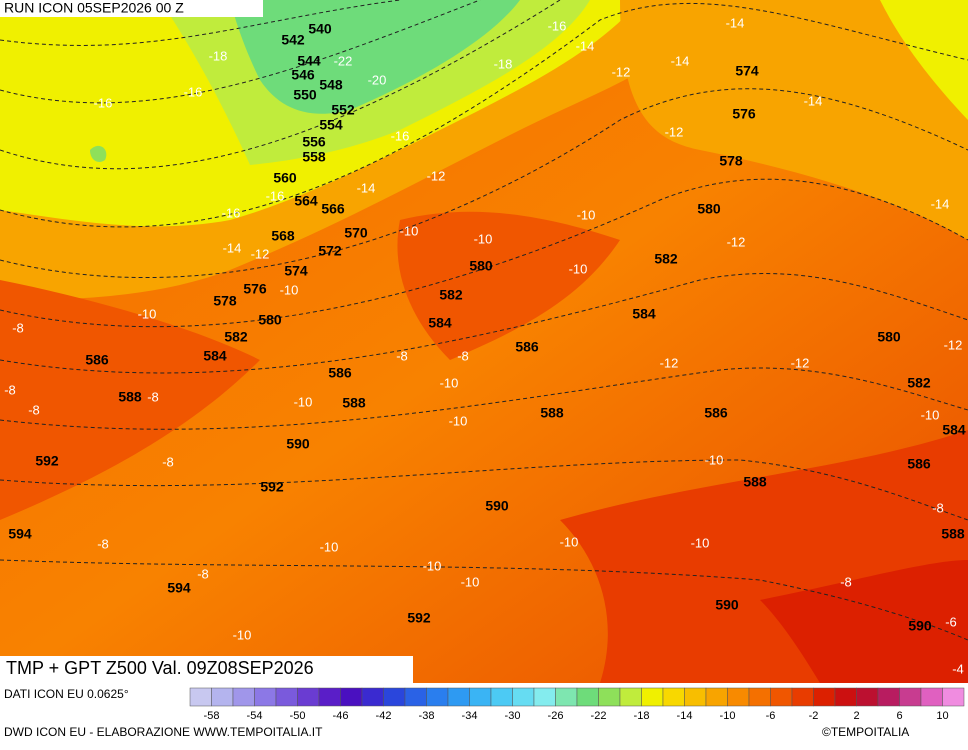 This screenshot has height=750, width=968. What do you see at coordinates (285, 178) in the screenshot?
I see `geopotential-label: 560` at bounding box center [285, 178].